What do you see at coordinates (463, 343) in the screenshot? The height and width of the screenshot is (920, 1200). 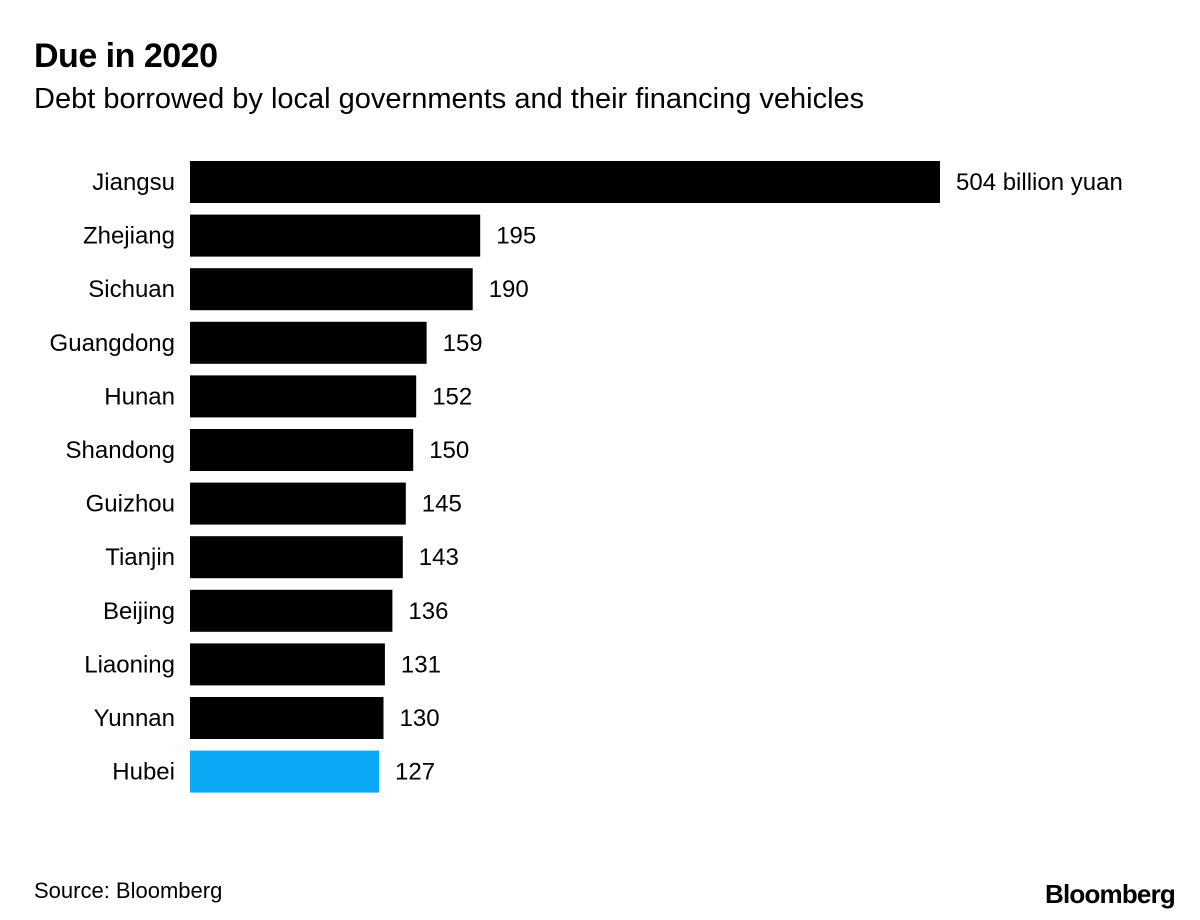 I see `value-label-guangdong: 159` at bounding box center [463, 343].